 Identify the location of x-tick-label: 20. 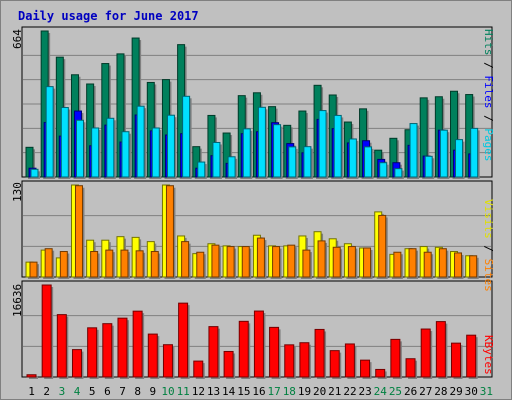
(319, 391).